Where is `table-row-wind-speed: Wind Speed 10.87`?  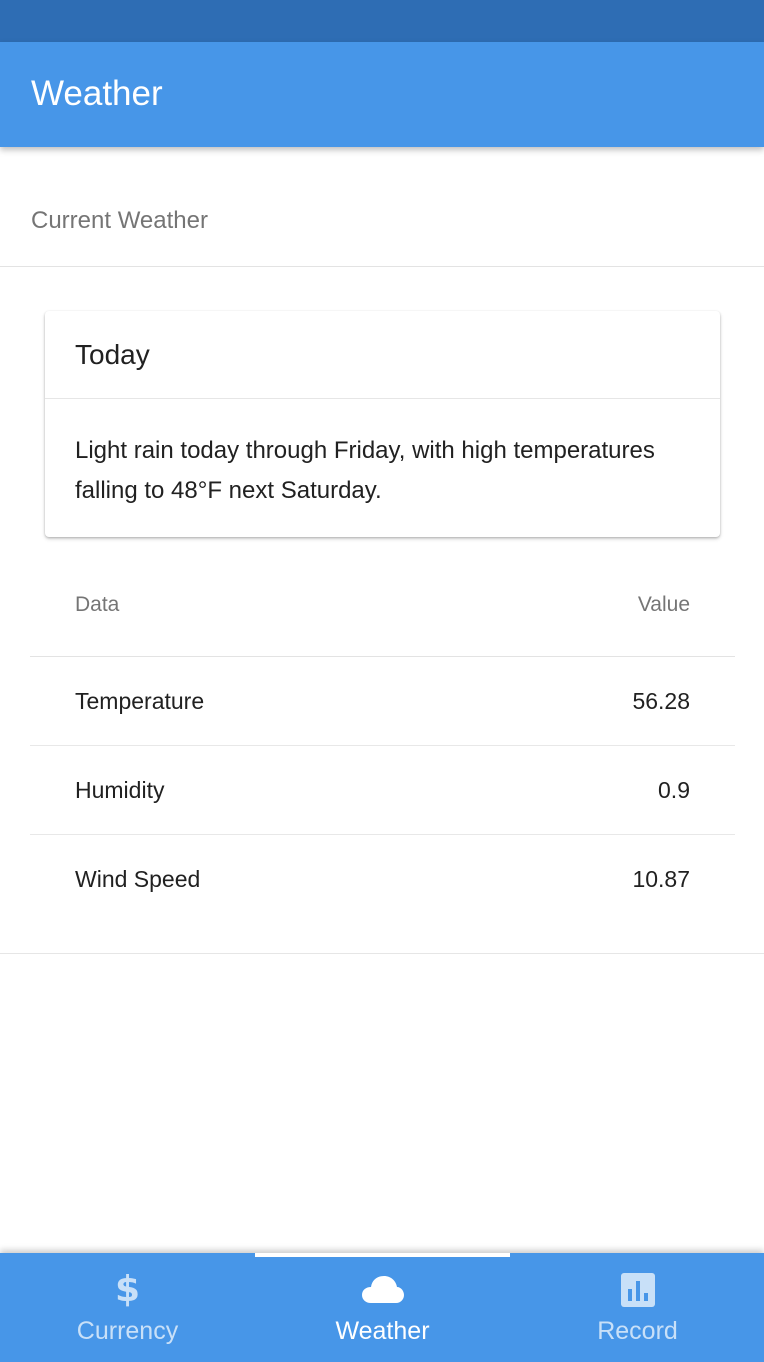 table-row-wind-speed: Wind Speed 10.87 is located at coordinates (382, 879).